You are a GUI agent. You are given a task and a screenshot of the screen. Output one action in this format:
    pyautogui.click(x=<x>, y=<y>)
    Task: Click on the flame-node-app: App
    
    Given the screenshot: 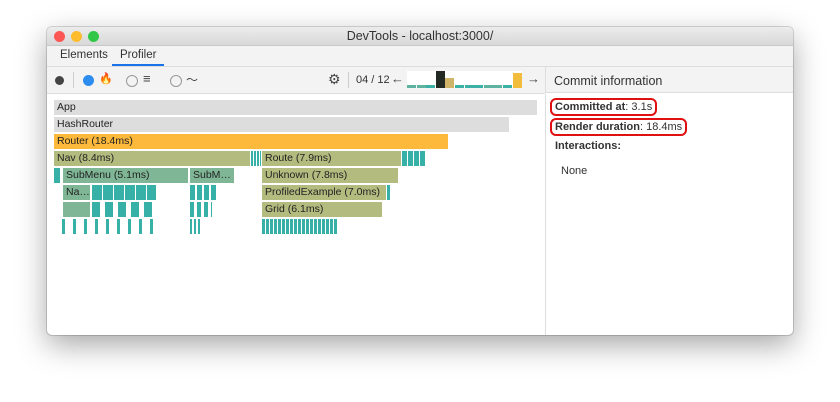 What is the action you would take?
    pyautogui.click(x=295, y=107)
    